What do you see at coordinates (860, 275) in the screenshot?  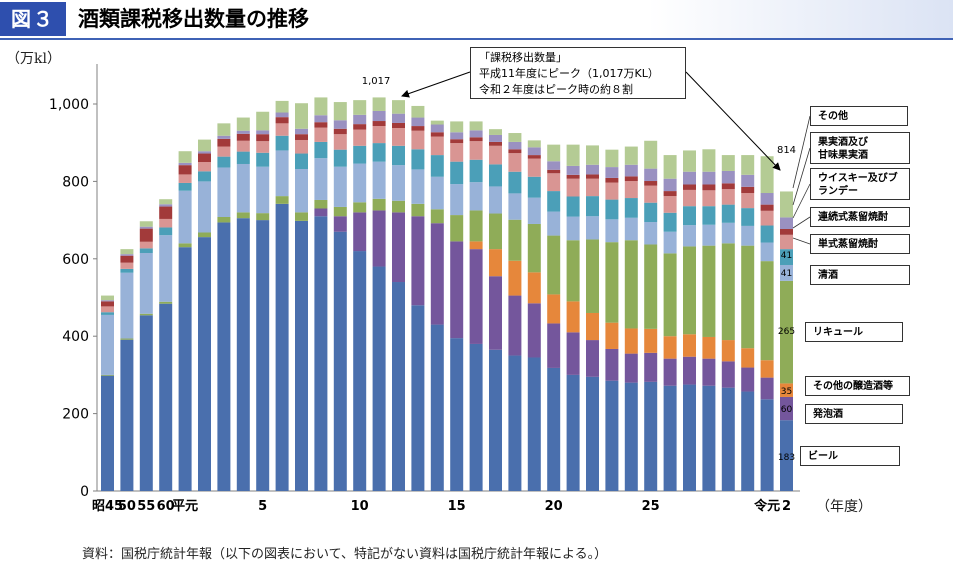 I see `legend-sake: 清酒` at bounding box center [860, 275].